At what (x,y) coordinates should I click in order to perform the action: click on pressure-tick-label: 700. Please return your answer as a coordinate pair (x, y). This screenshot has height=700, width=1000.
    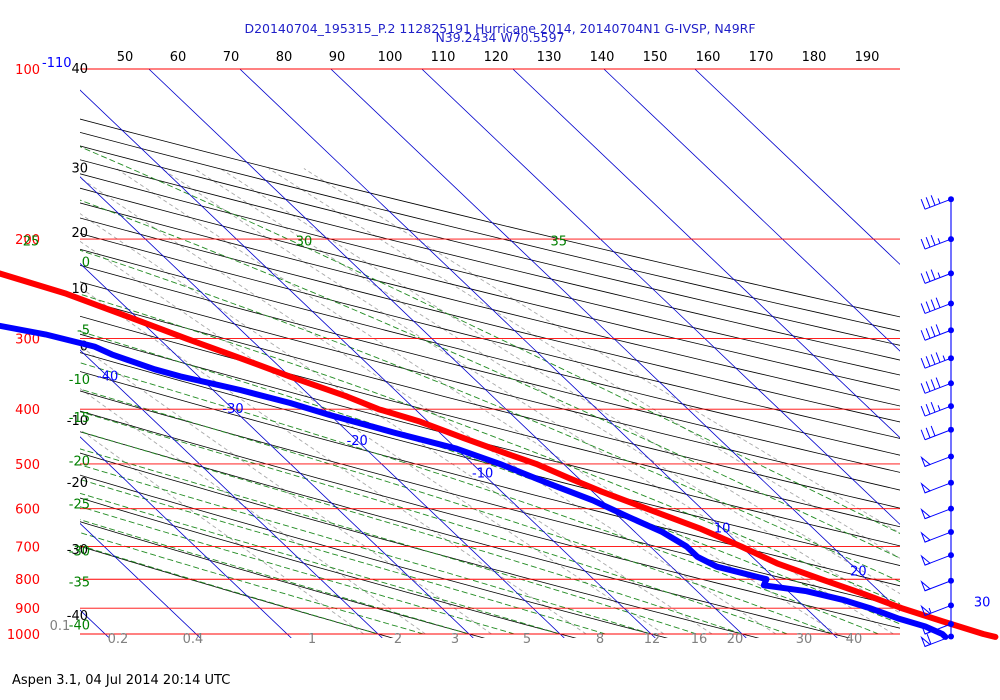
    Looking at the image, I should click on (27, 547).